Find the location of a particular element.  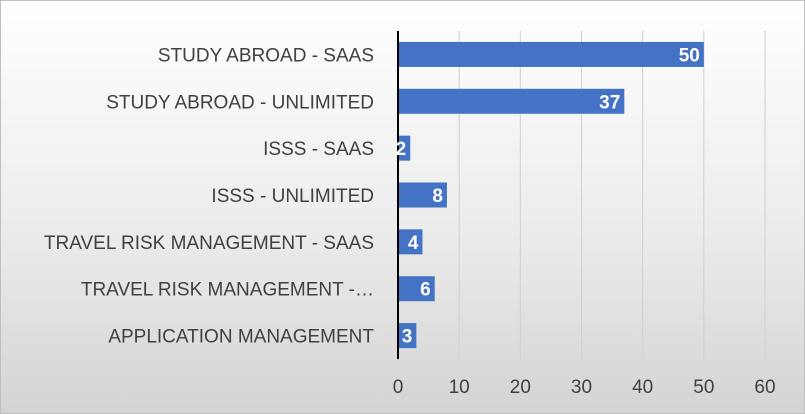

data-label: 8 is located at coordinates (437, 196).